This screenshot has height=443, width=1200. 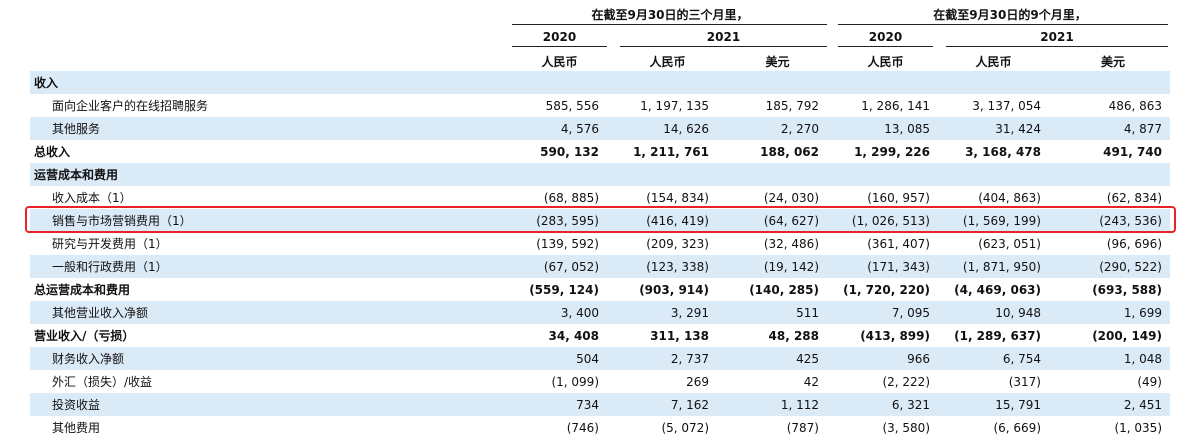 What do you see at coordinates (600, 82) in the screenshot?
I see `table-row: 收入` at bounding box center [600, 82].